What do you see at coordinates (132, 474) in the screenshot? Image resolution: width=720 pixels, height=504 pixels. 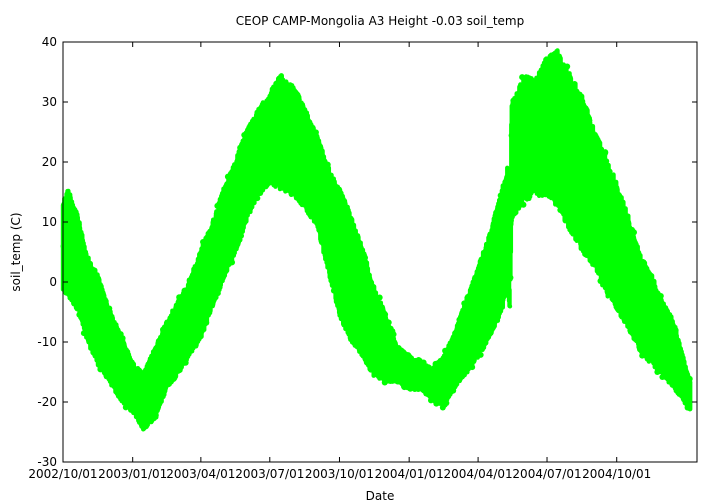 I see `x-tick-label: 2003/01/01` at bounding box center [132, 474].